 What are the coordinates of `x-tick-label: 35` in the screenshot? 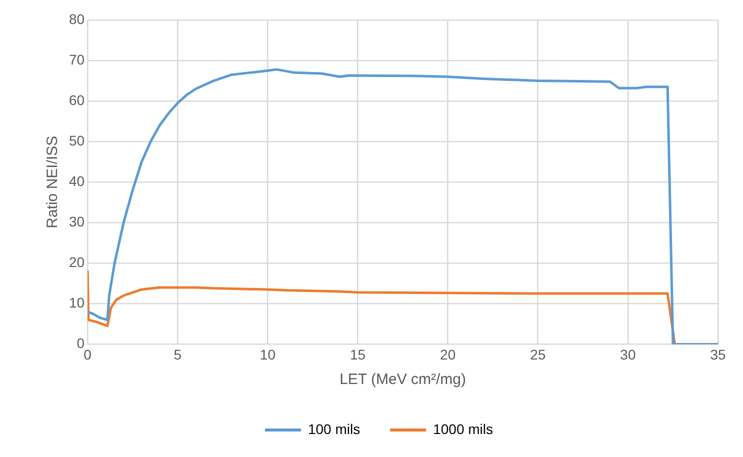 It's located at (718, 354).